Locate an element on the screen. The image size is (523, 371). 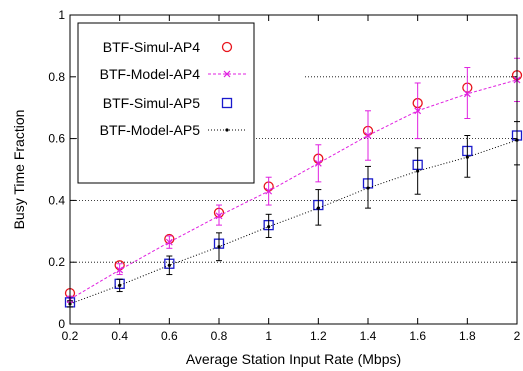
legend-item: BTF-Simul-AP5 is located at coordinates (168, 103).